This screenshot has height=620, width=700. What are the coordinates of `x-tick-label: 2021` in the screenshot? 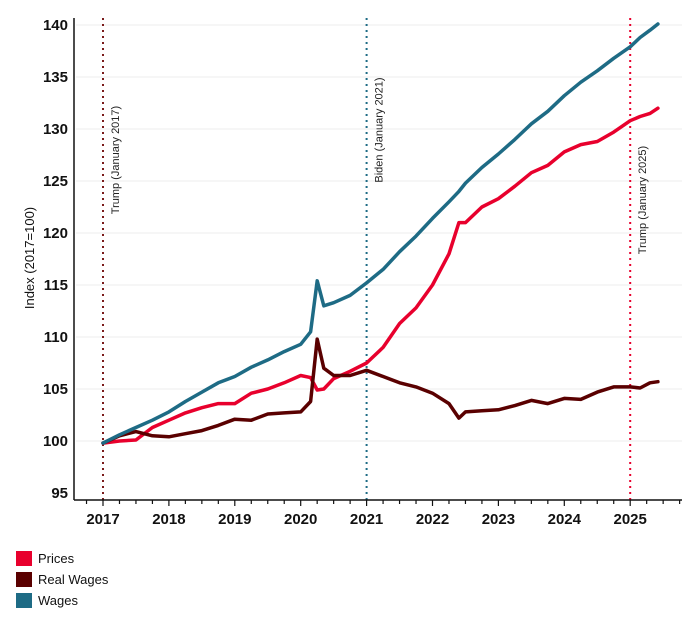 It's located at (366, 519).